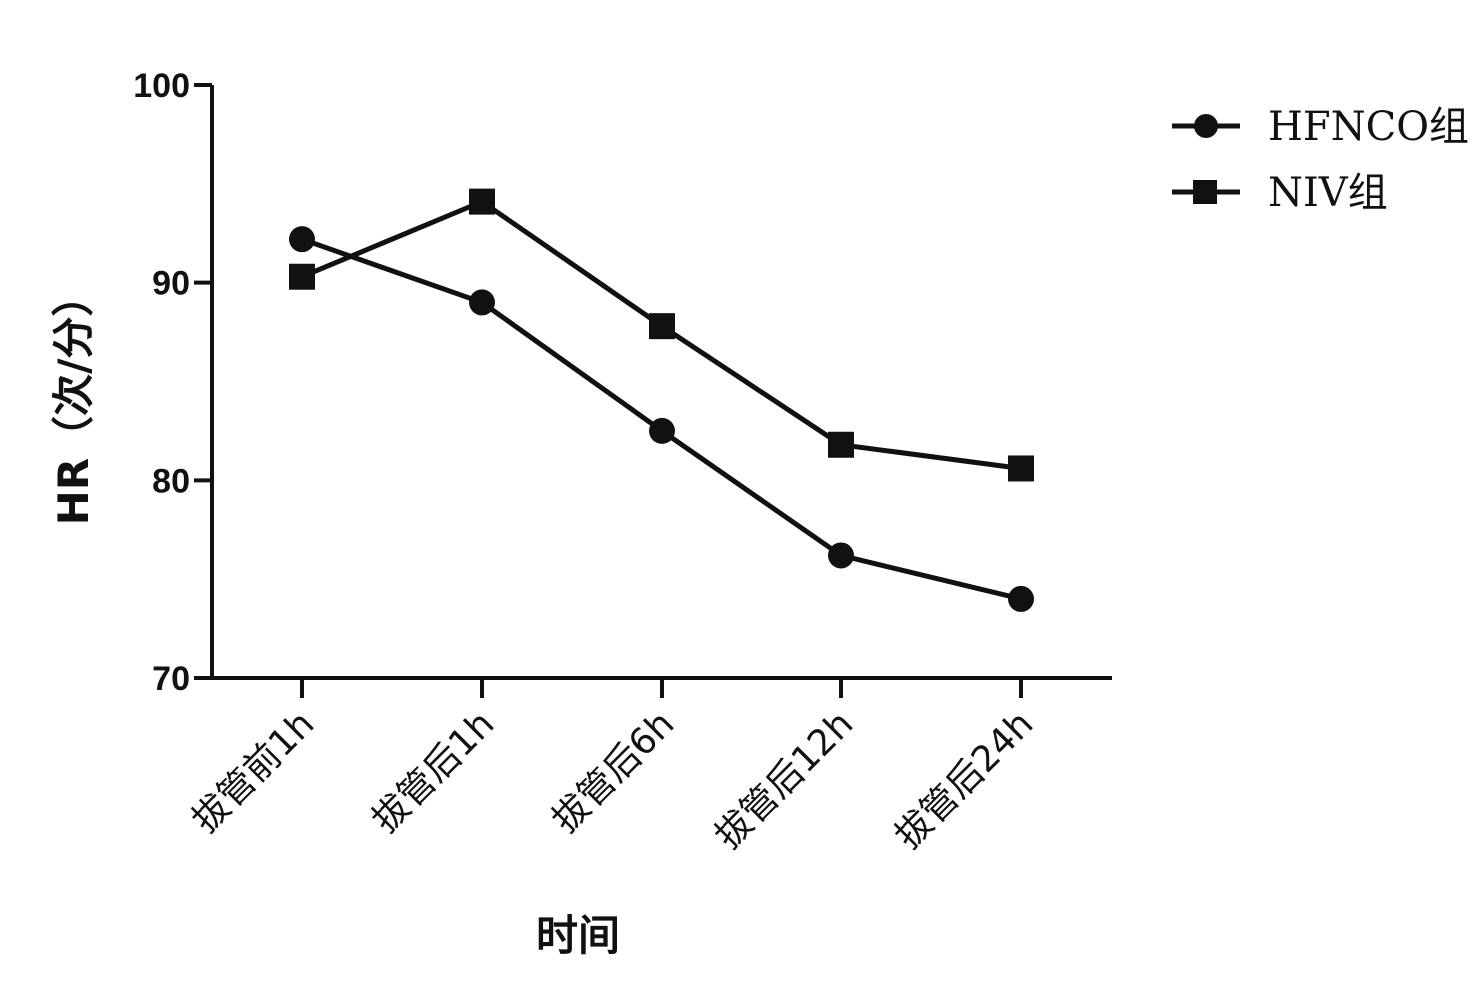  Describe the element at coordinates (171, 284) in the screenshot. I see `y-tick-label: 90` at that location.